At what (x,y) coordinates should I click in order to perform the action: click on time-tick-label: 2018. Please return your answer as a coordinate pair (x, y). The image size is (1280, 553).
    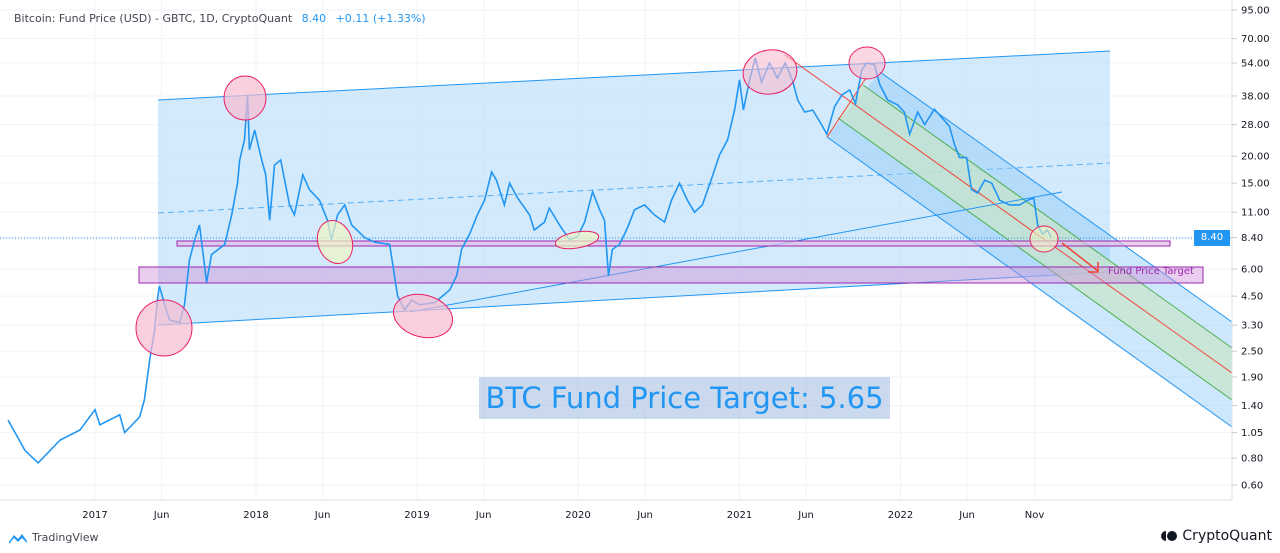
    Looking at the image, I should click on (255, 515).